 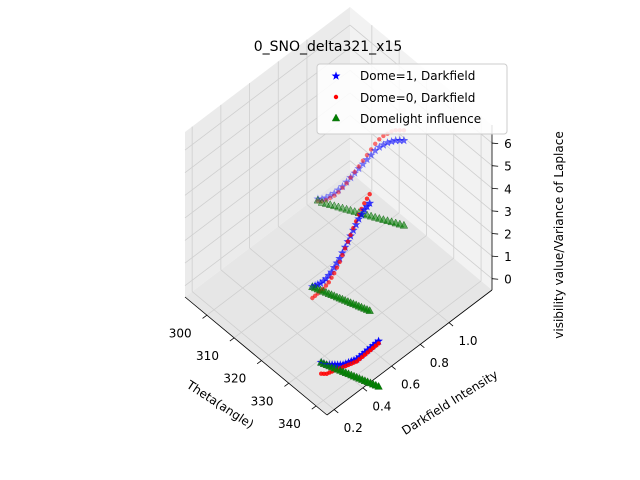 I want to click on z-tick-label: 2, so click(x=508, y=235).